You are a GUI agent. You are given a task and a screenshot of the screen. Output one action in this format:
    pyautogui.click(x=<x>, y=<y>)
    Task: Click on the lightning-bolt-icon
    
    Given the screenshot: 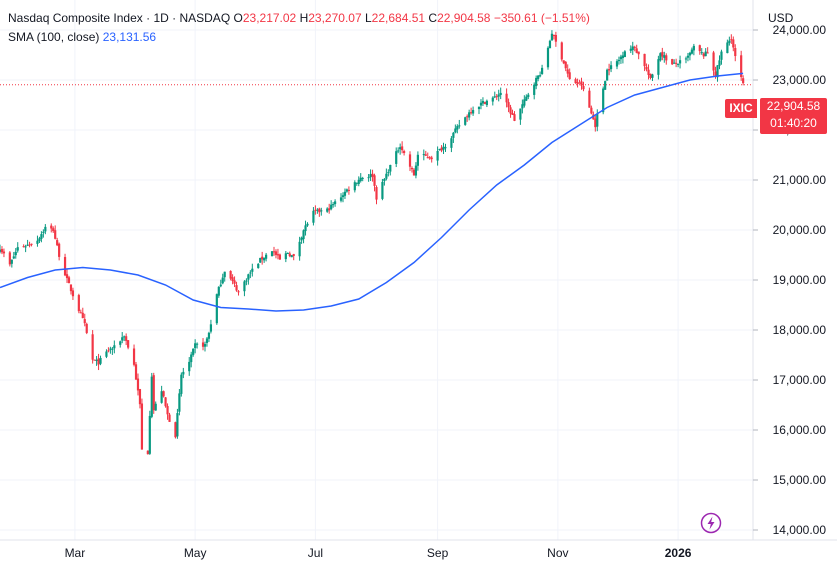 What is the action you would take?
    pyautogui.click(x=711, y=523)
    